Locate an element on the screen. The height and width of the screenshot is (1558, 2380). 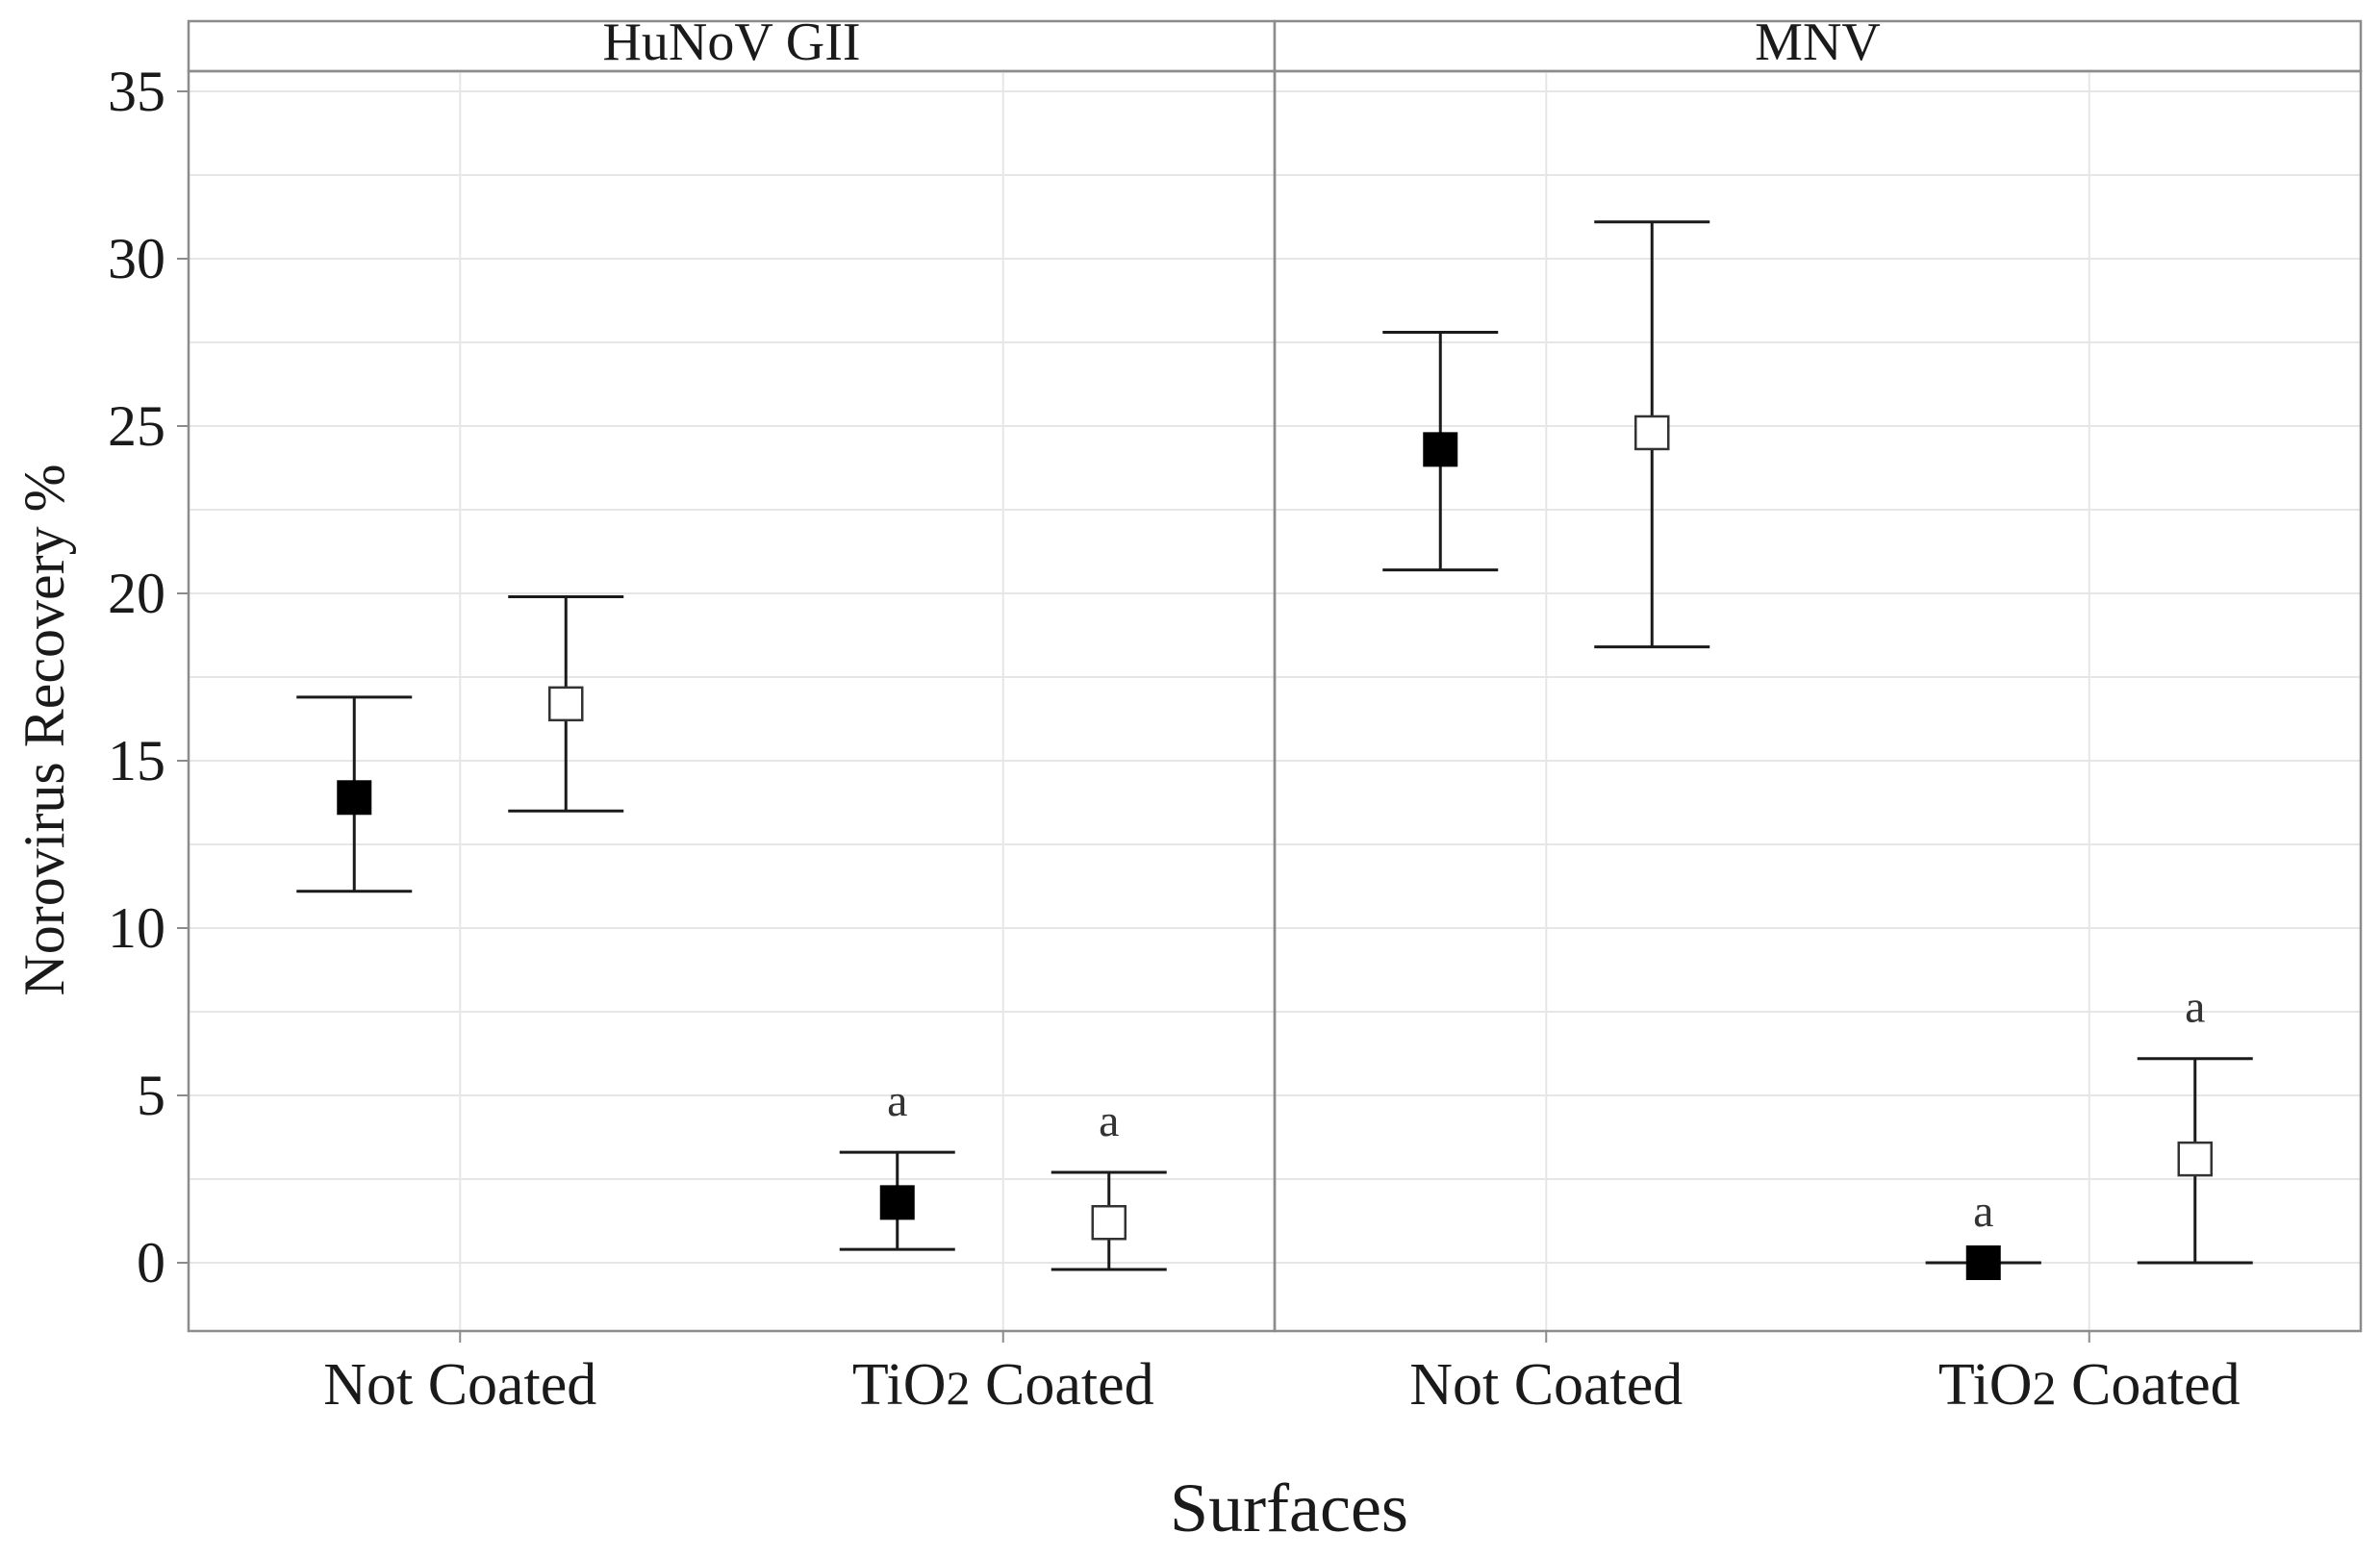
x-axis-title: Surfaces is located at coordinates (1289, 1508).